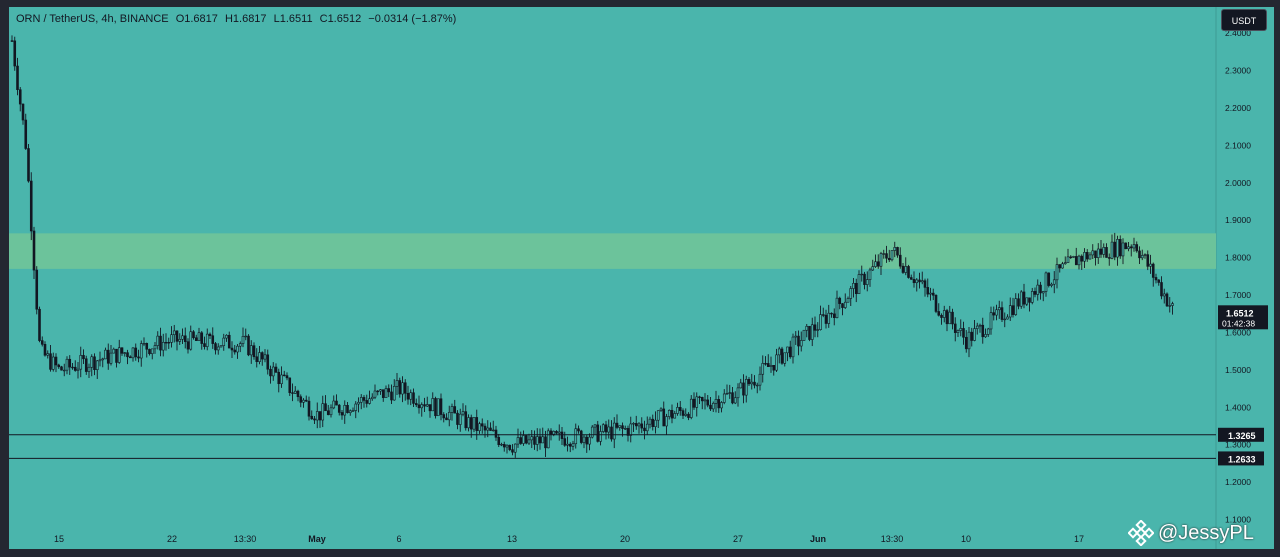 This screenshot has width=1280, height=557. I want to click on resistance-zone-layer, so click(612, 251).